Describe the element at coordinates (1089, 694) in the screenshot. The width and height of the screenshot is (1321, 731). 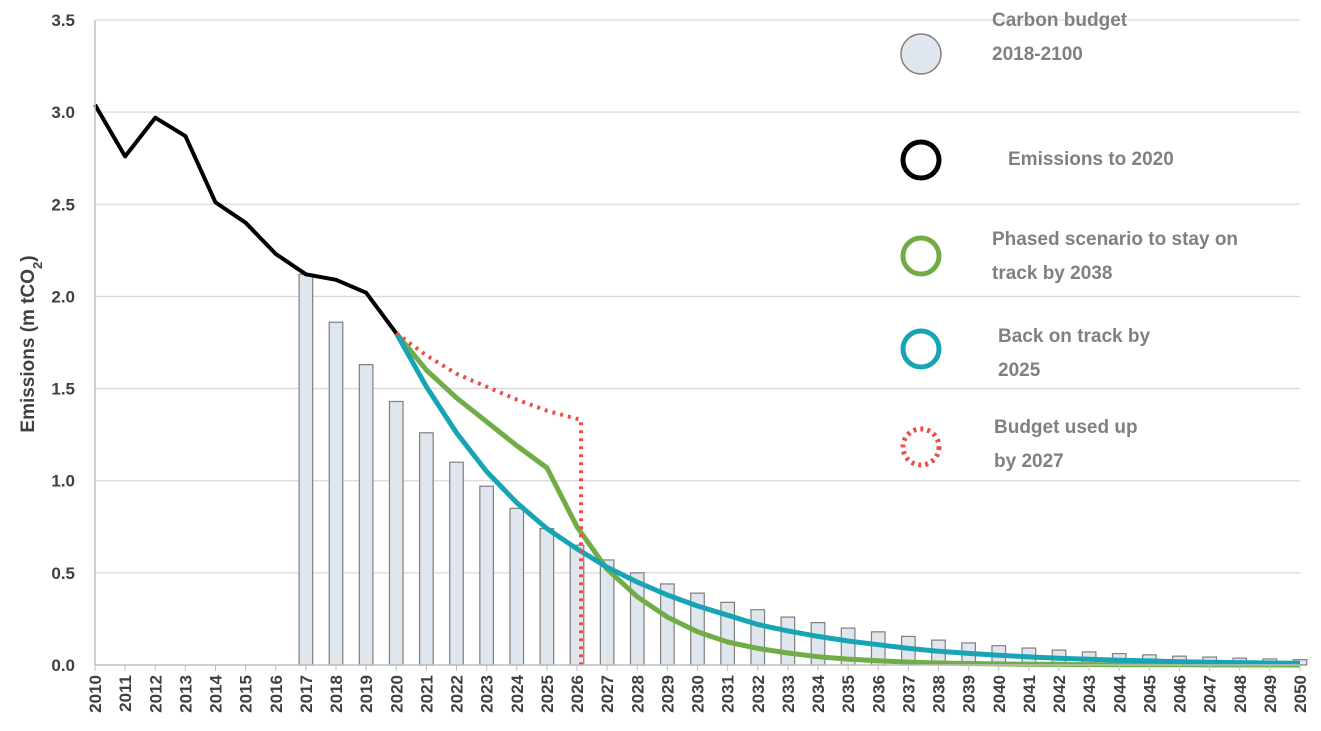
I see `x-tick-label: 2043` at that location.